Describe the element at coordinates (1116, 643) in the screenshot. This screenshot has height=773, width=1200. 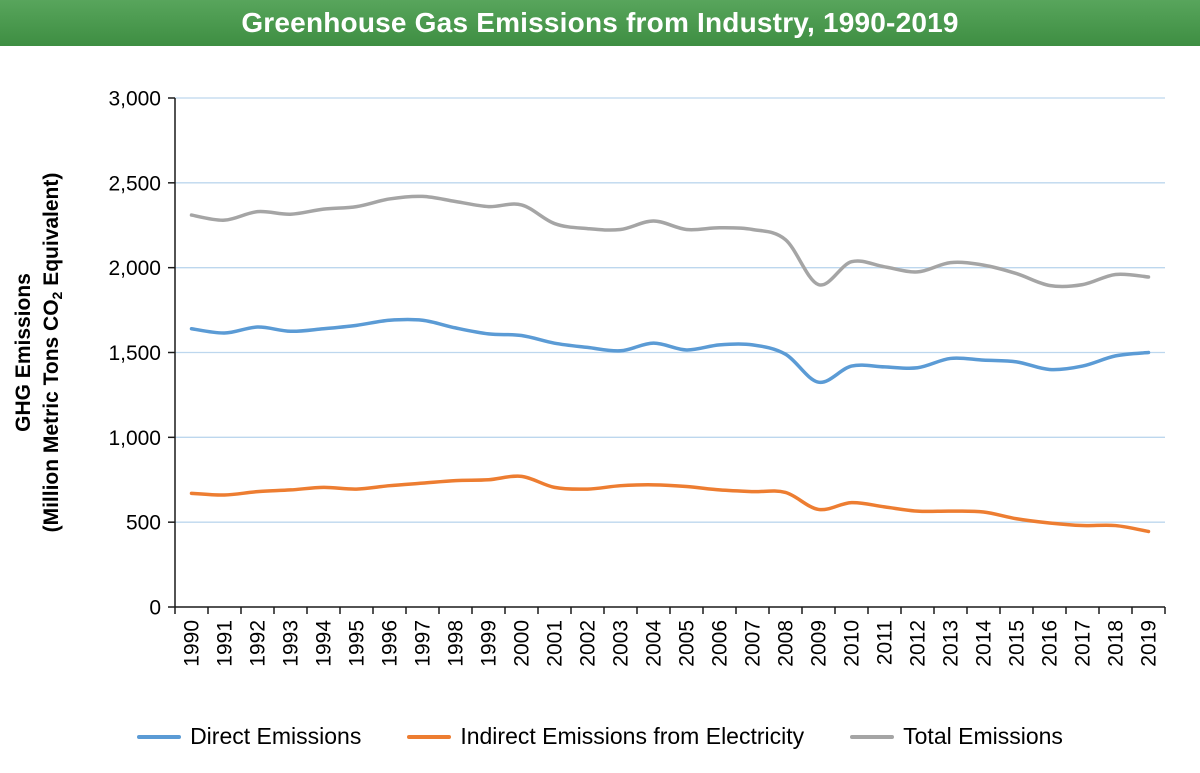
I see `x-tick-label: 2018` at that location.